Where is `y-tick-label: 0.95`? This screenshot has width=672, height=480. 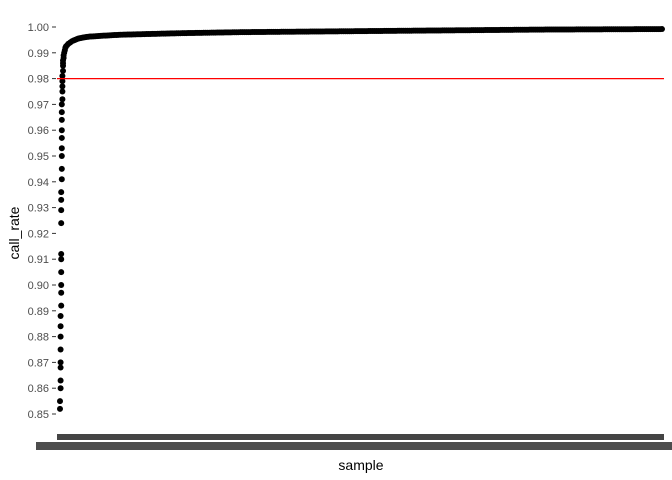
y-tick-label: 0.95 is located at coordinates (38, 157).